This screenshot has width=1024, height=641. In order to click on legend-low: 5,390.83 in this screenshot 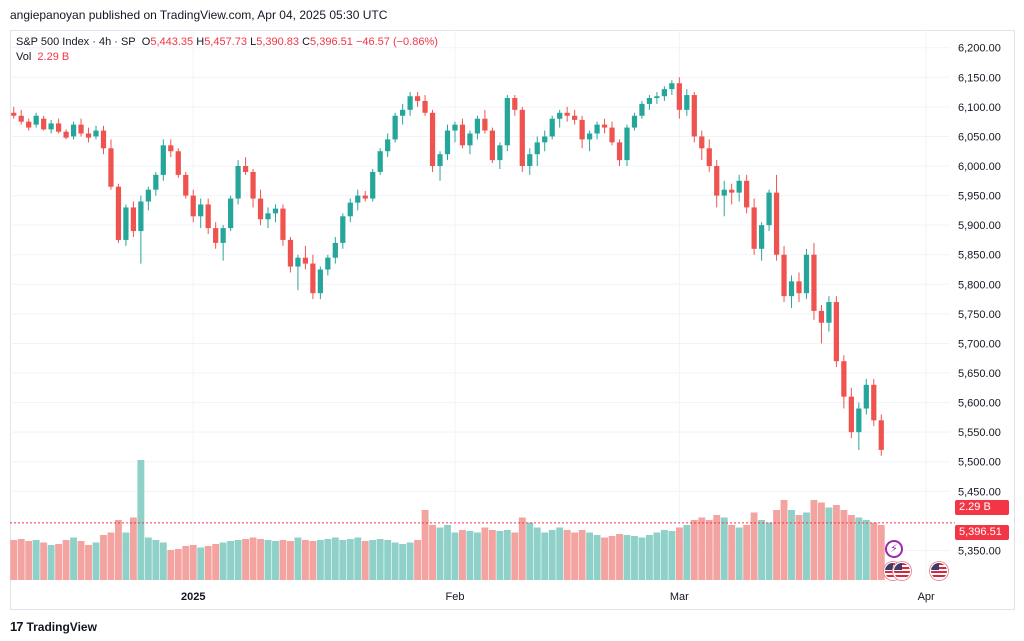, I will do `click(278, 42)`.